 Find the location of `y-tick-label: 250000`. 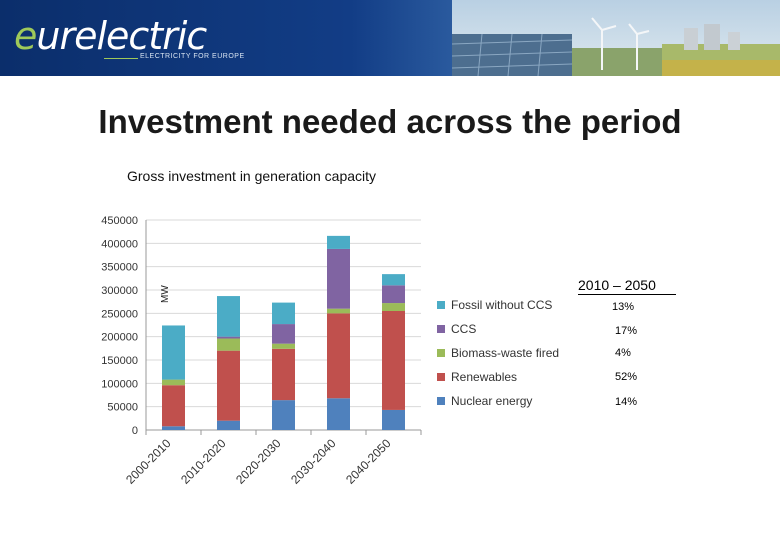

y-tick-label: 250000 is located at coordinates (119, 314).